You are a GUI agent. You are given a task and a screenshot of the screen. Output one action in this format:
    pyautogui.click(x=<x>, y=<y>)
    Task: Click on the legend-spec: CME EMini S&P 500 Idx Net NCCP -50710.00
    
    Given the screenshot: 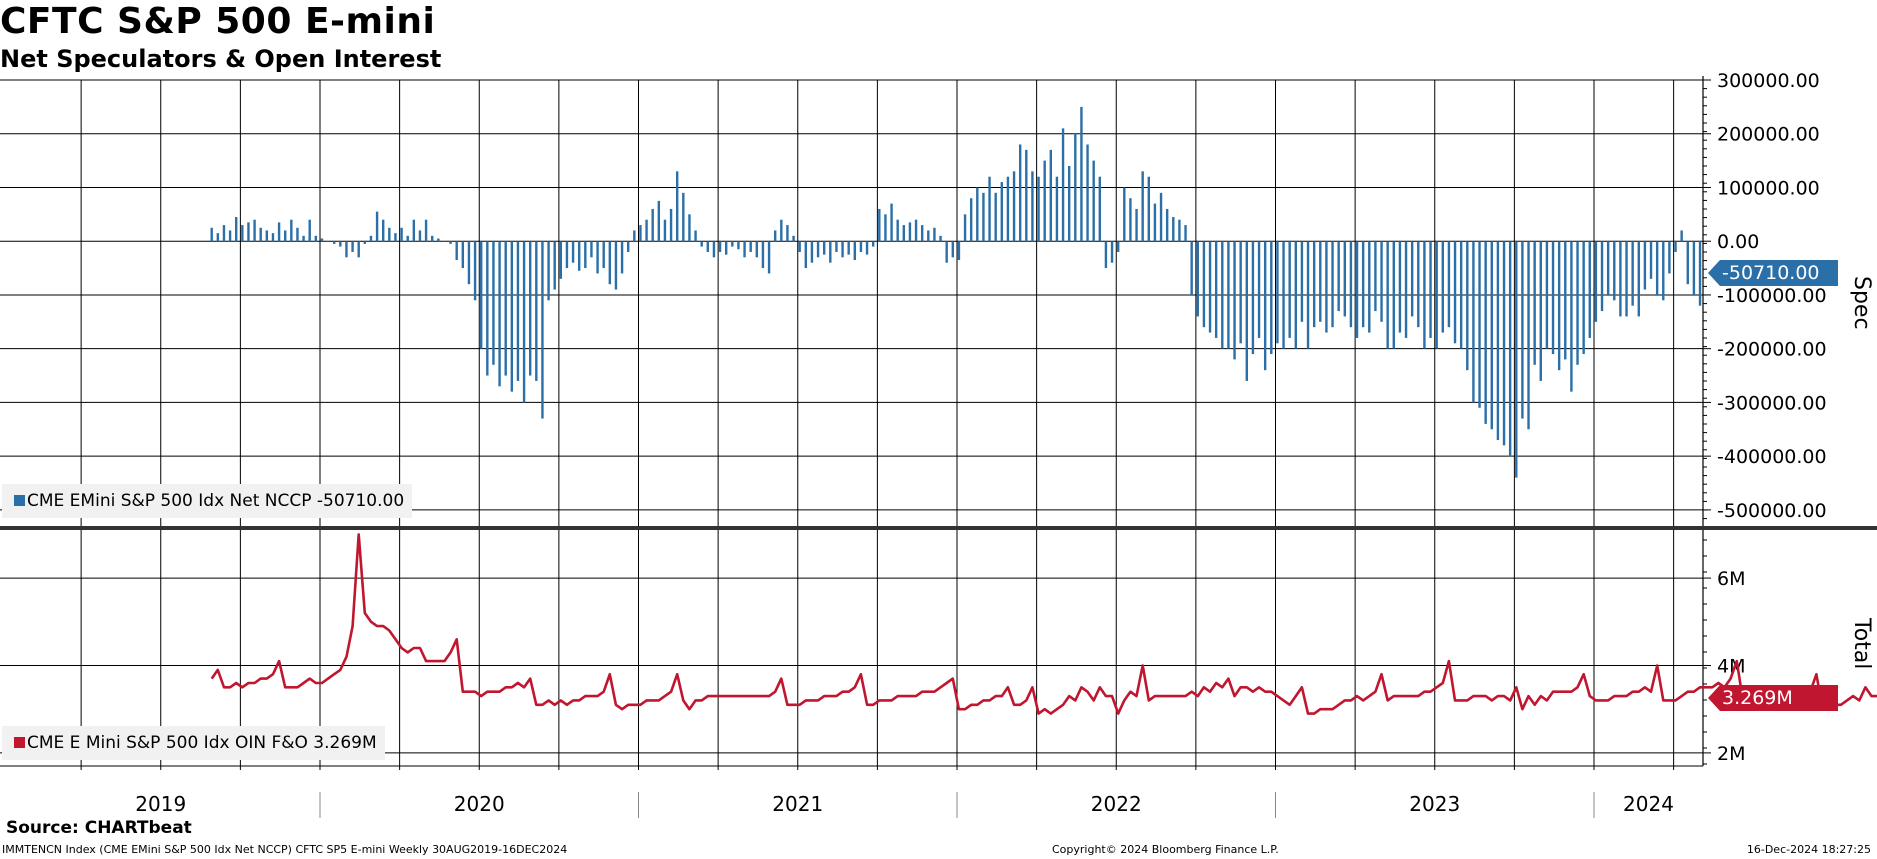 What is the action you would take?
    pyautogui.click(x=207, y=501)
    